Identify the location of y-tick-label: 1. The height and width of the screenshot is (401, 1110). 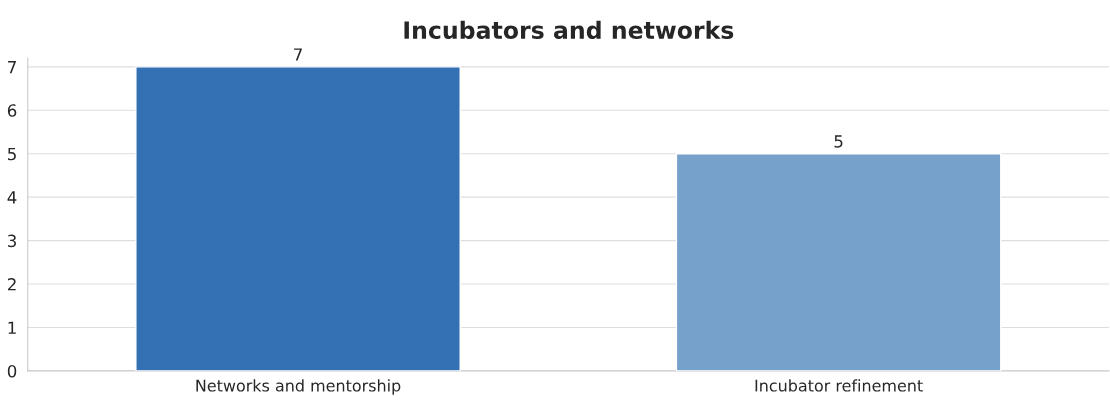
(12, 327).